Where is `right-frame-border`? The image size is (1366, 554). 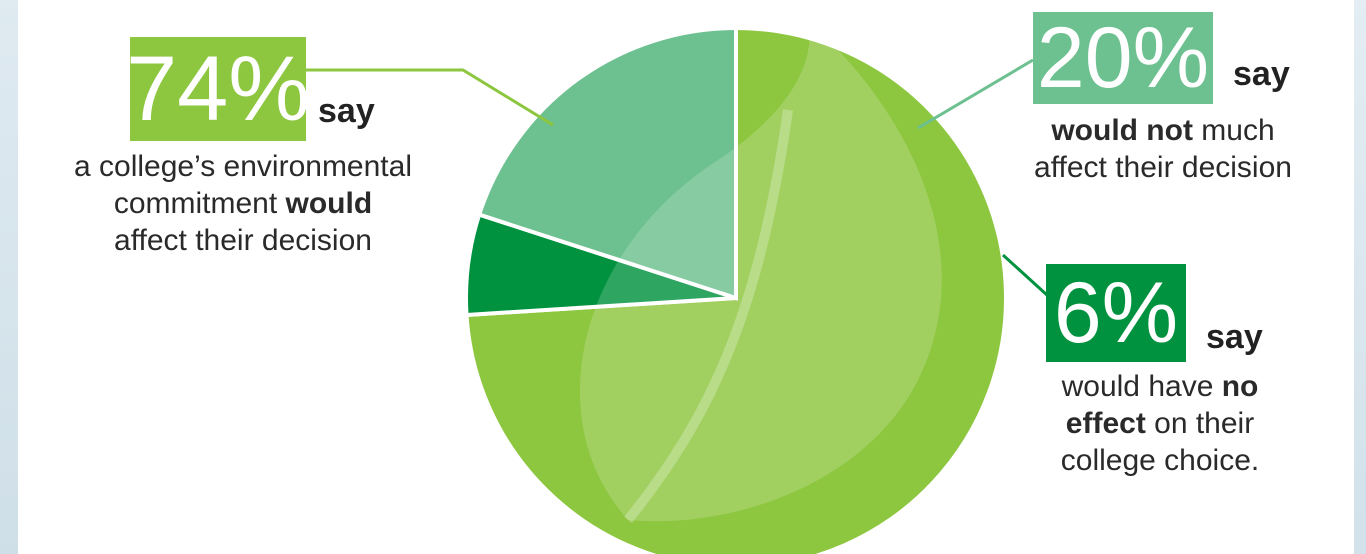 right-frame-border is located at coordinates (1360, 277).